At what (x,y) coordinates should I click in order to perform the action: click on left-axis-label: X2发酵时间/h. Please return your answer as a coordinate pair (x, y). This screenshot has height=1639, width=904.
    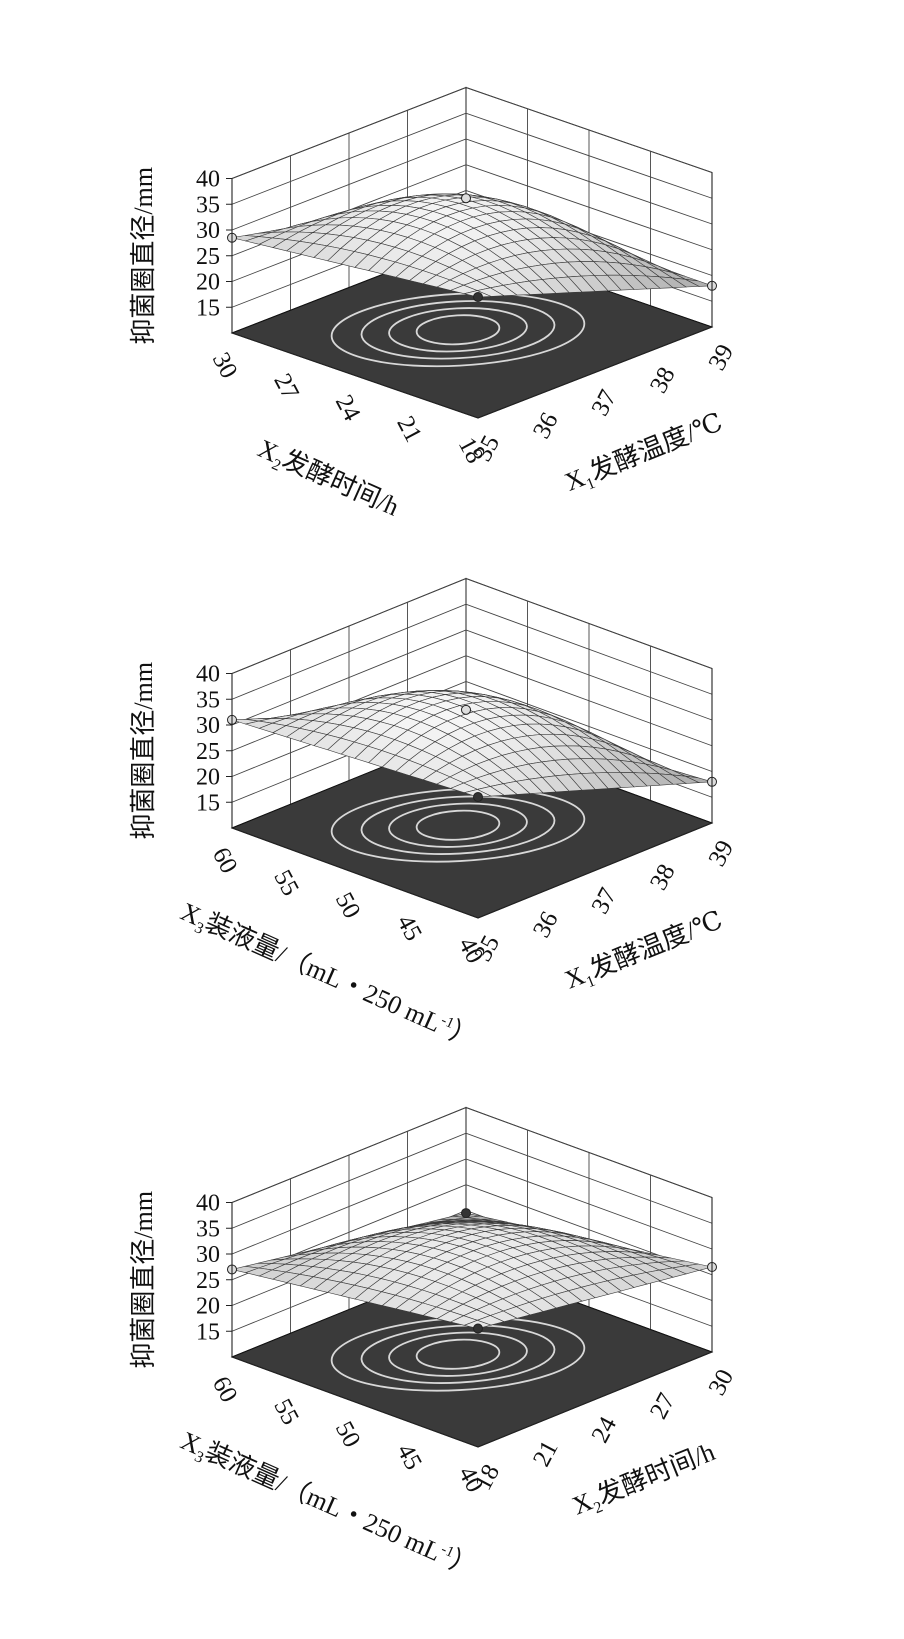
    Looking at the image, I should click on (327, 480).